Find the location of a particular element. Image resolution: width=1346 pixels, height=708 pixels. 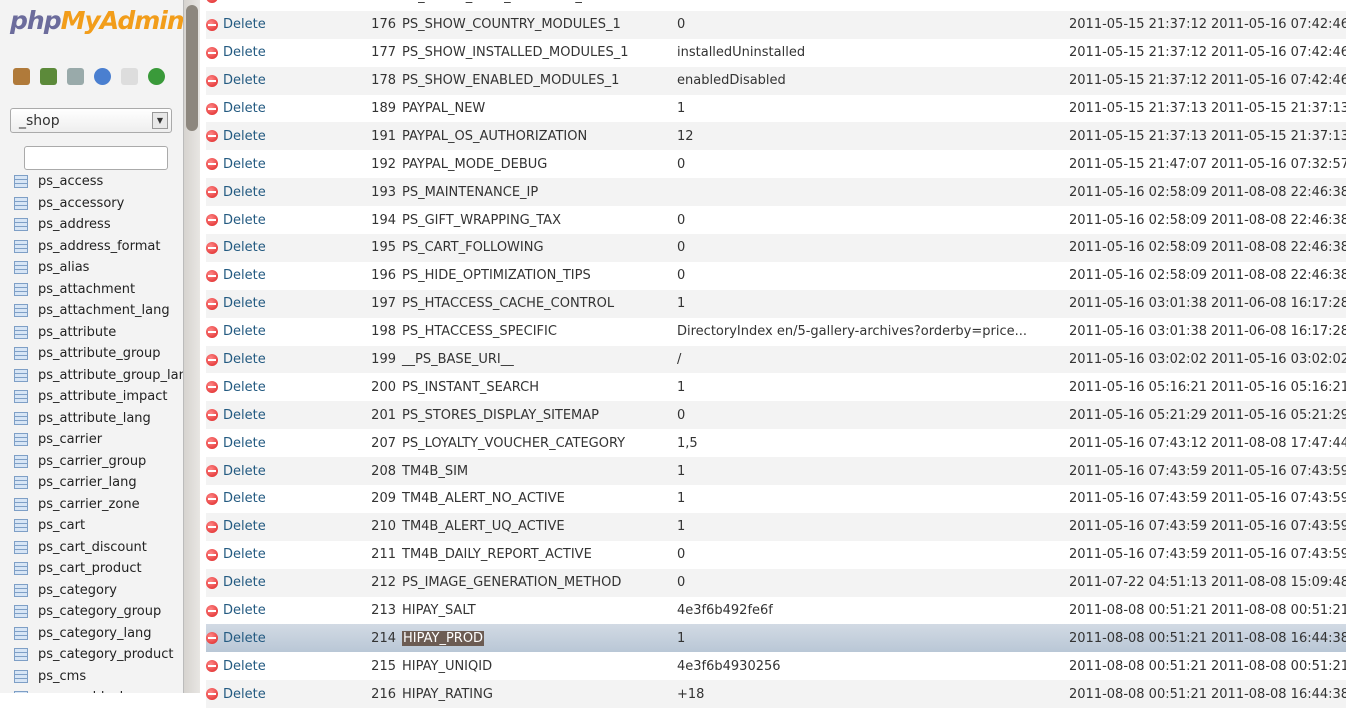

database-select: _shop ▼ is located at coordinates (91, 120).